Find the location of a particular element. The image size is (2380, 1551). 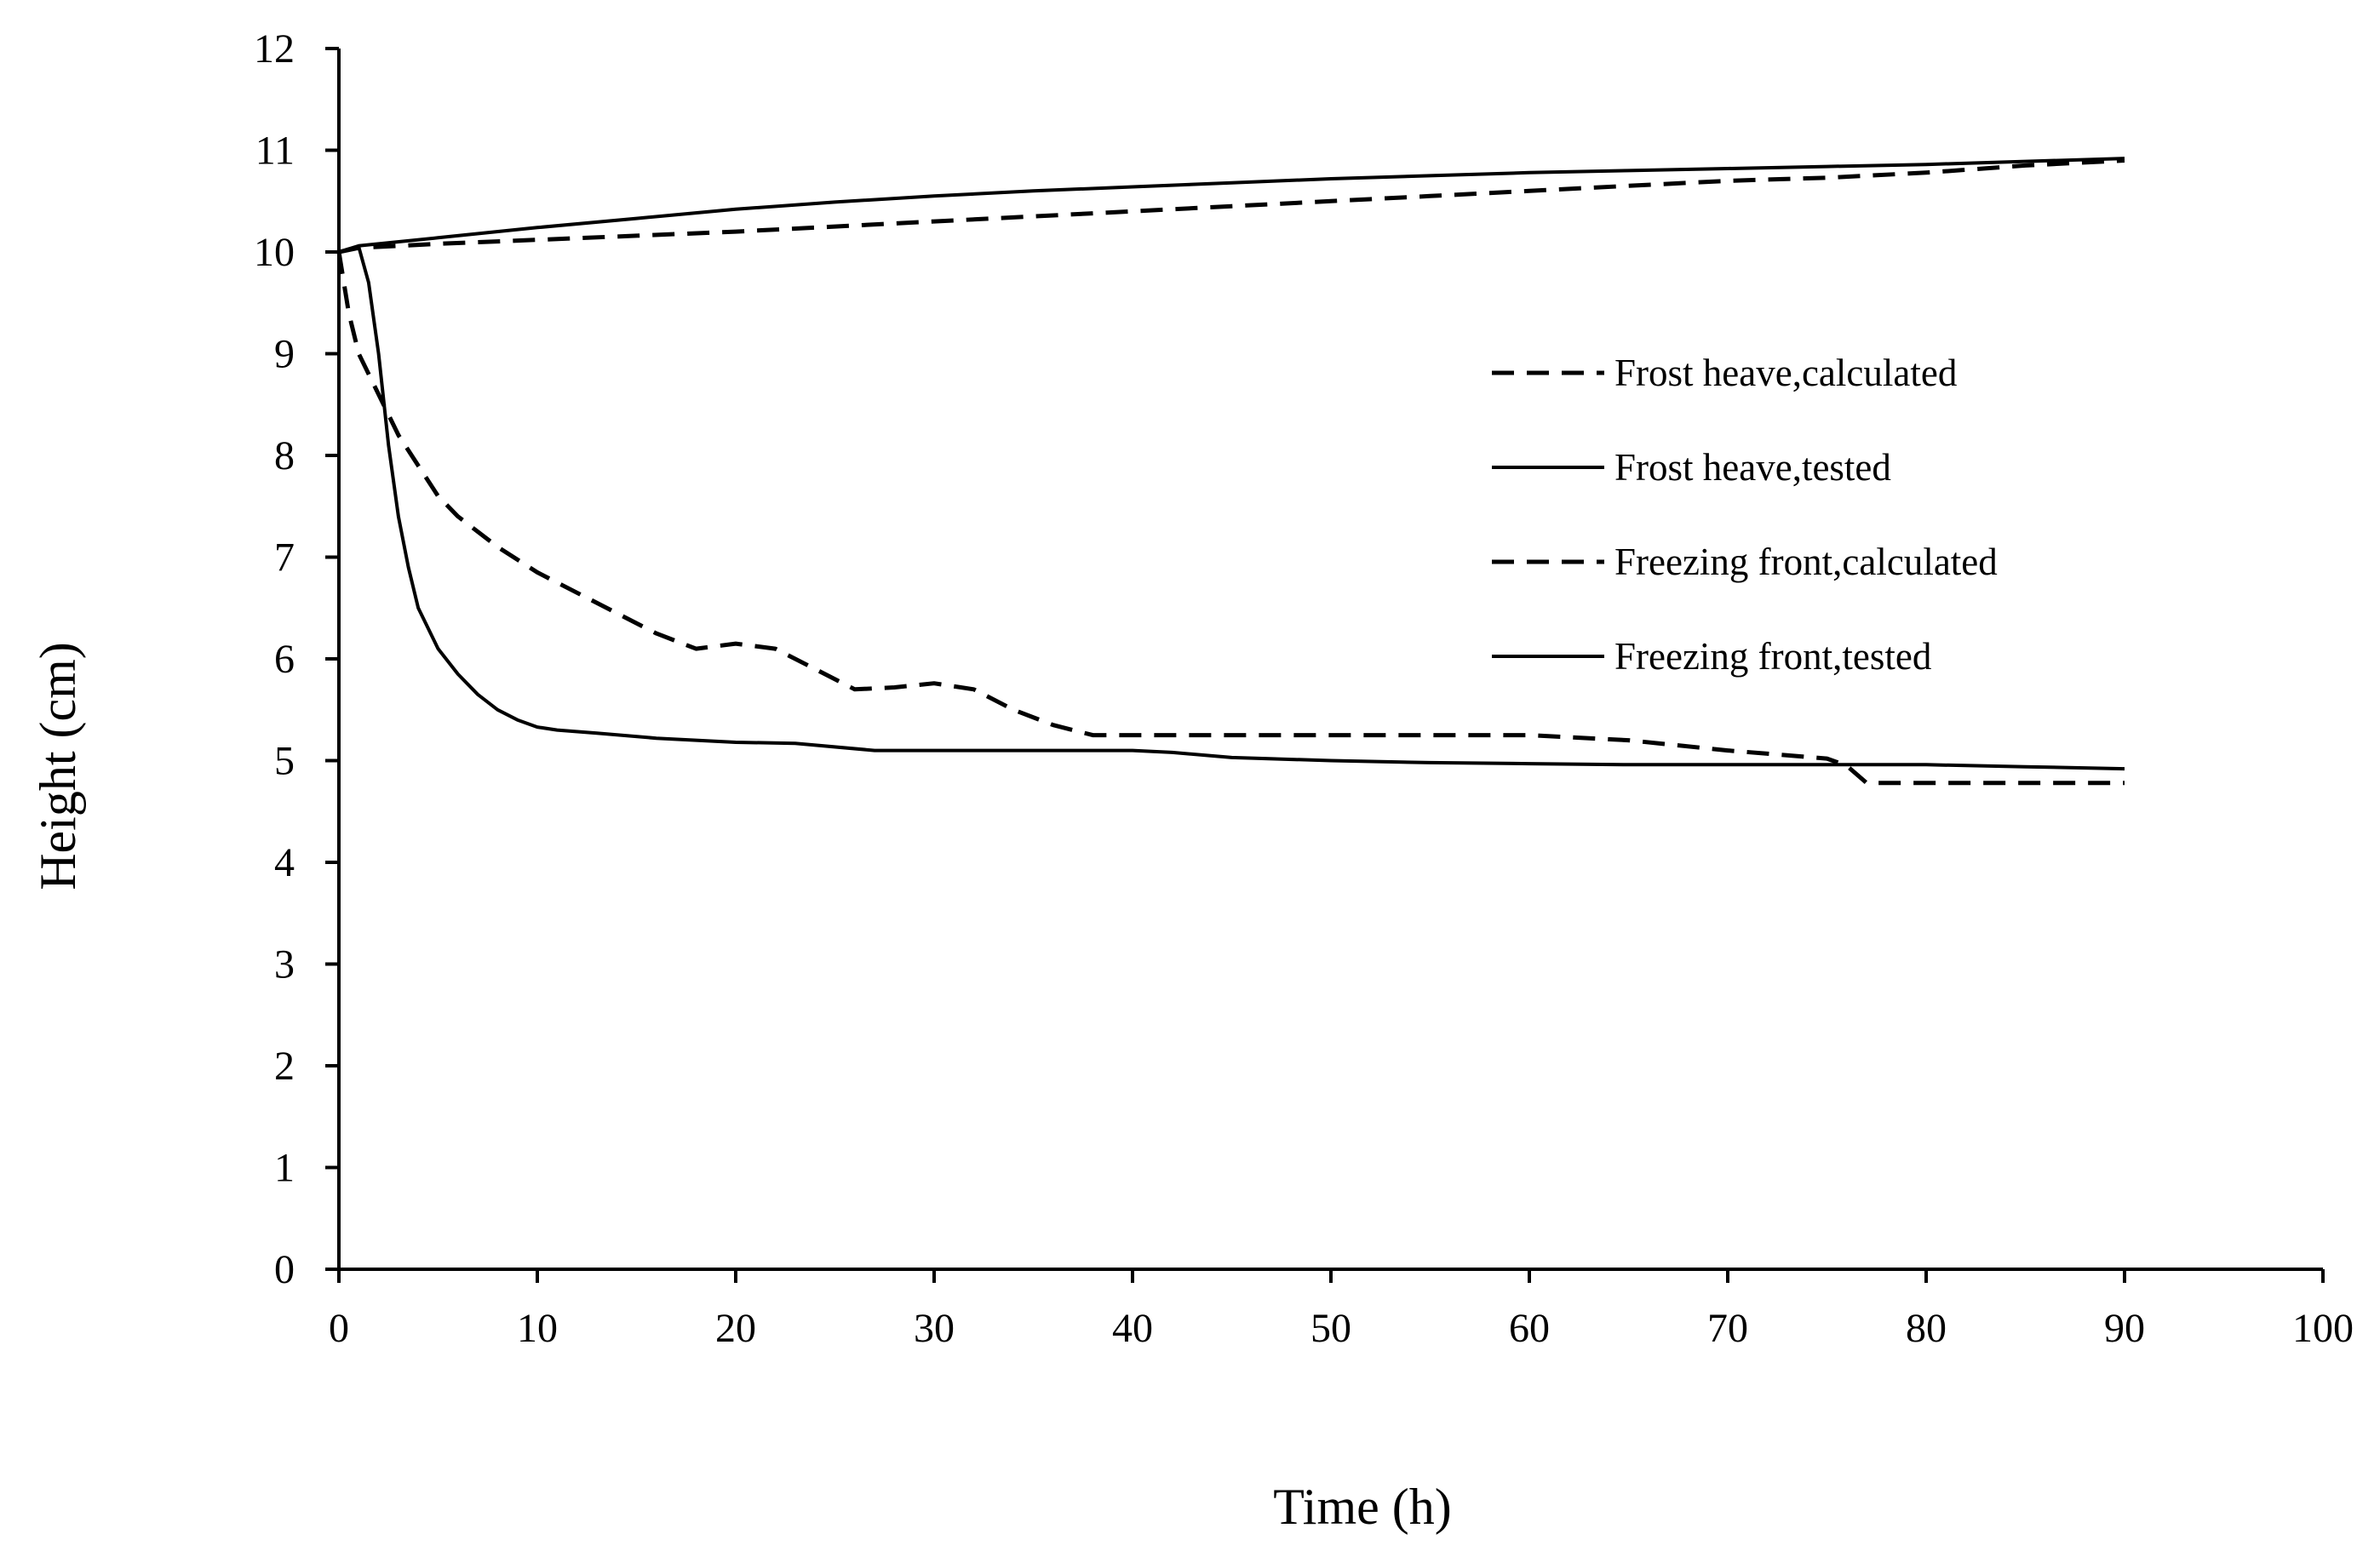

x-tick-label: 60 is located at coordinates (1530, 1328).